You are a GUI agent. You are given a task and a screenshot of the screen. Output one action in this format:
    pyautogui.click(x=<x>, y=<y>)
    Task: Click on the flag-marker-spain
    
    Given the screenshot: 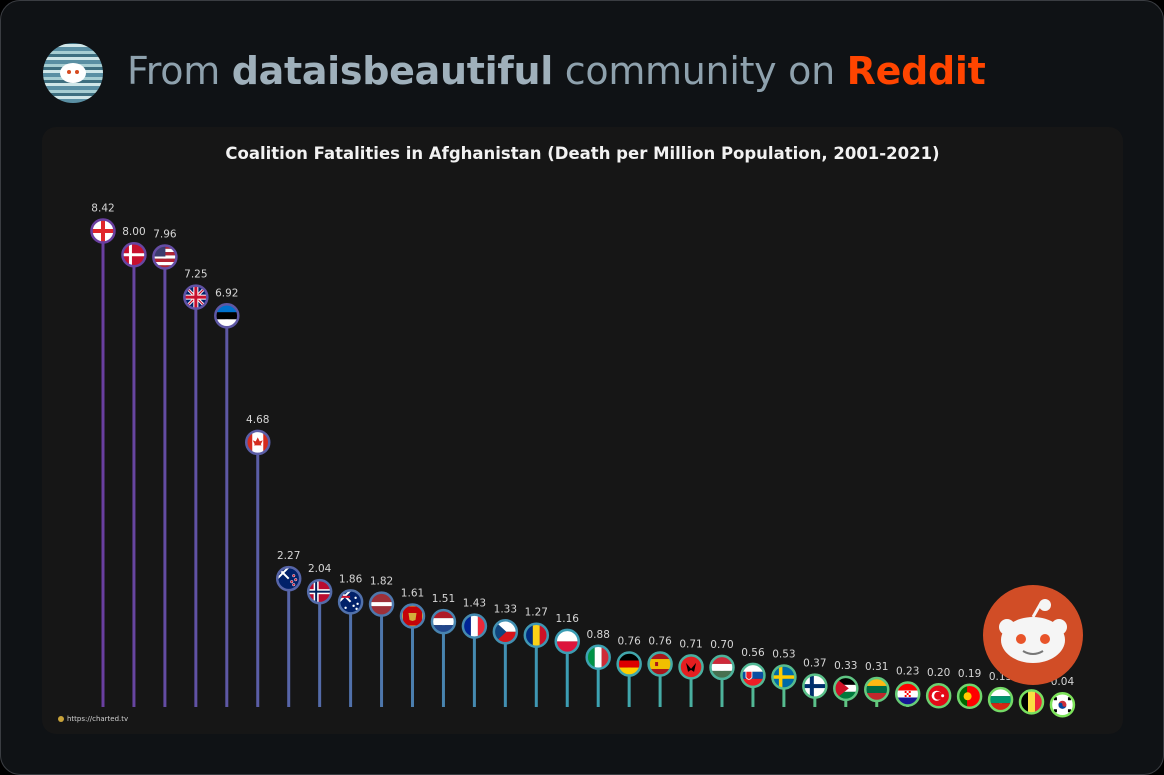 What is the action you would take?
    pyautogui.click(x=660, y=664)
    